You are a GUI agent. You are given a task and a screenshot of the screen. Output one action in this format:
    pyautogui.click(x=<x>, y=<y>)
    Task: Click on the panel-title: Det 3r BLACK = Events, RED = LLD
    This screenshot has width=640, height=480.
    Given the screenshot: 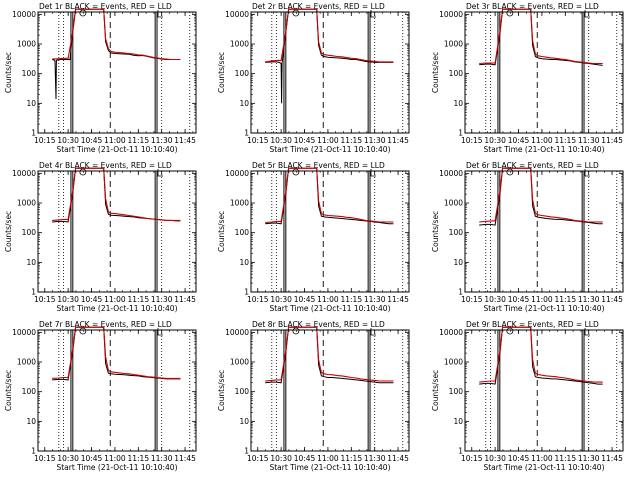 What is the action you would take?
    pyautogui.click(x=532, y=6)
    